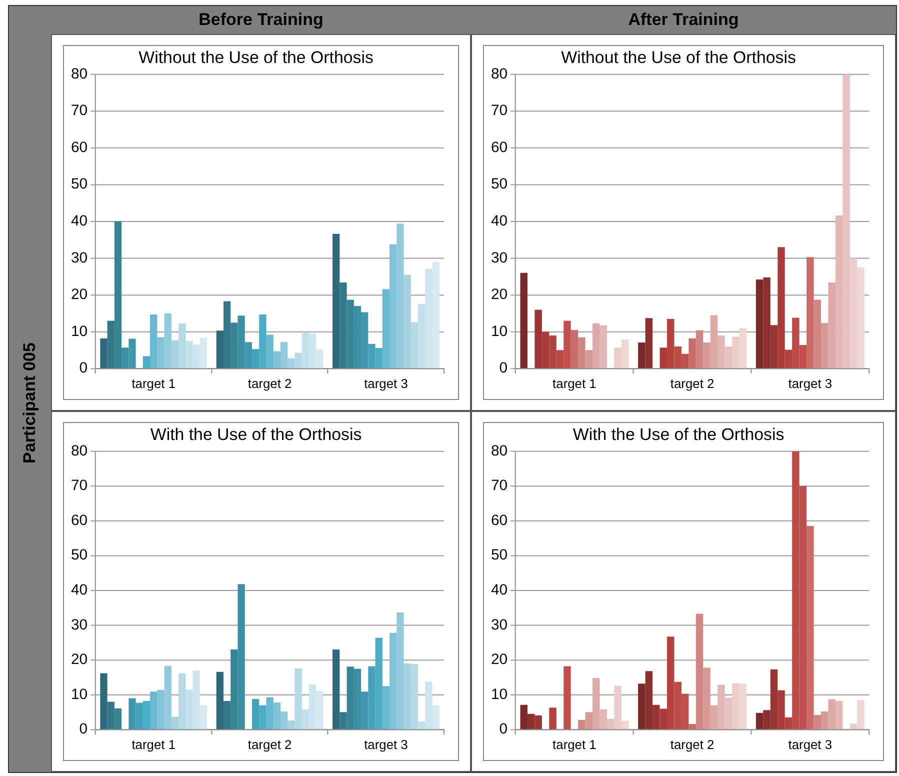  What do you see at coordinates (79, 258) in the screenshot?
I see `y-tick-label: 30` at bounding box center [79, 258].